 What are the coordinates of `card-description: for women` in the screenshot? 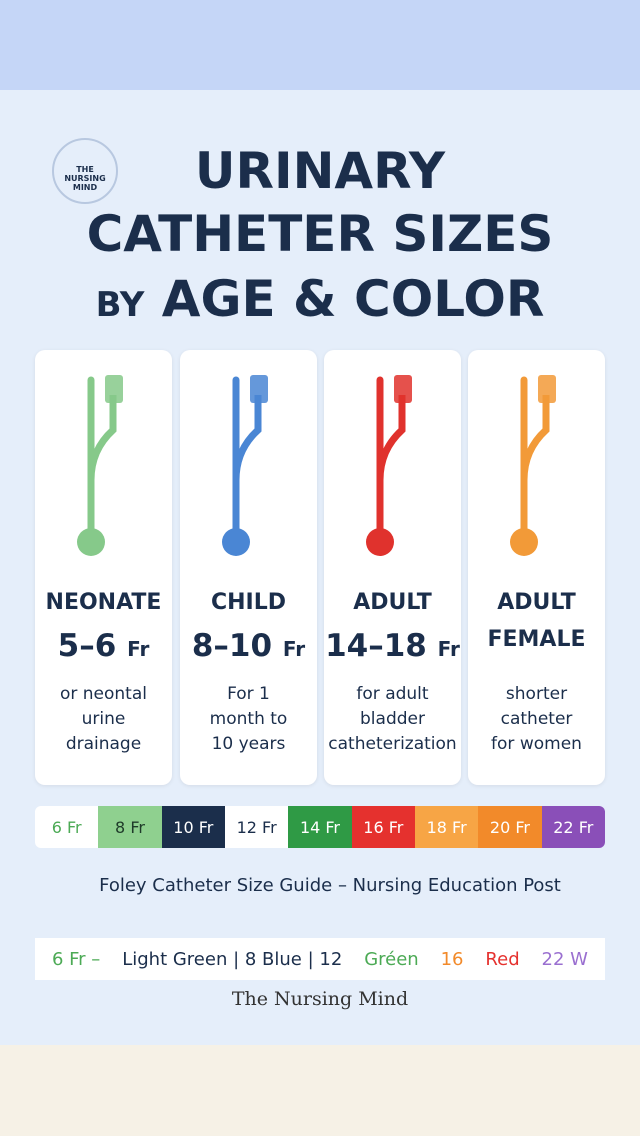 It's located at (536, 744).